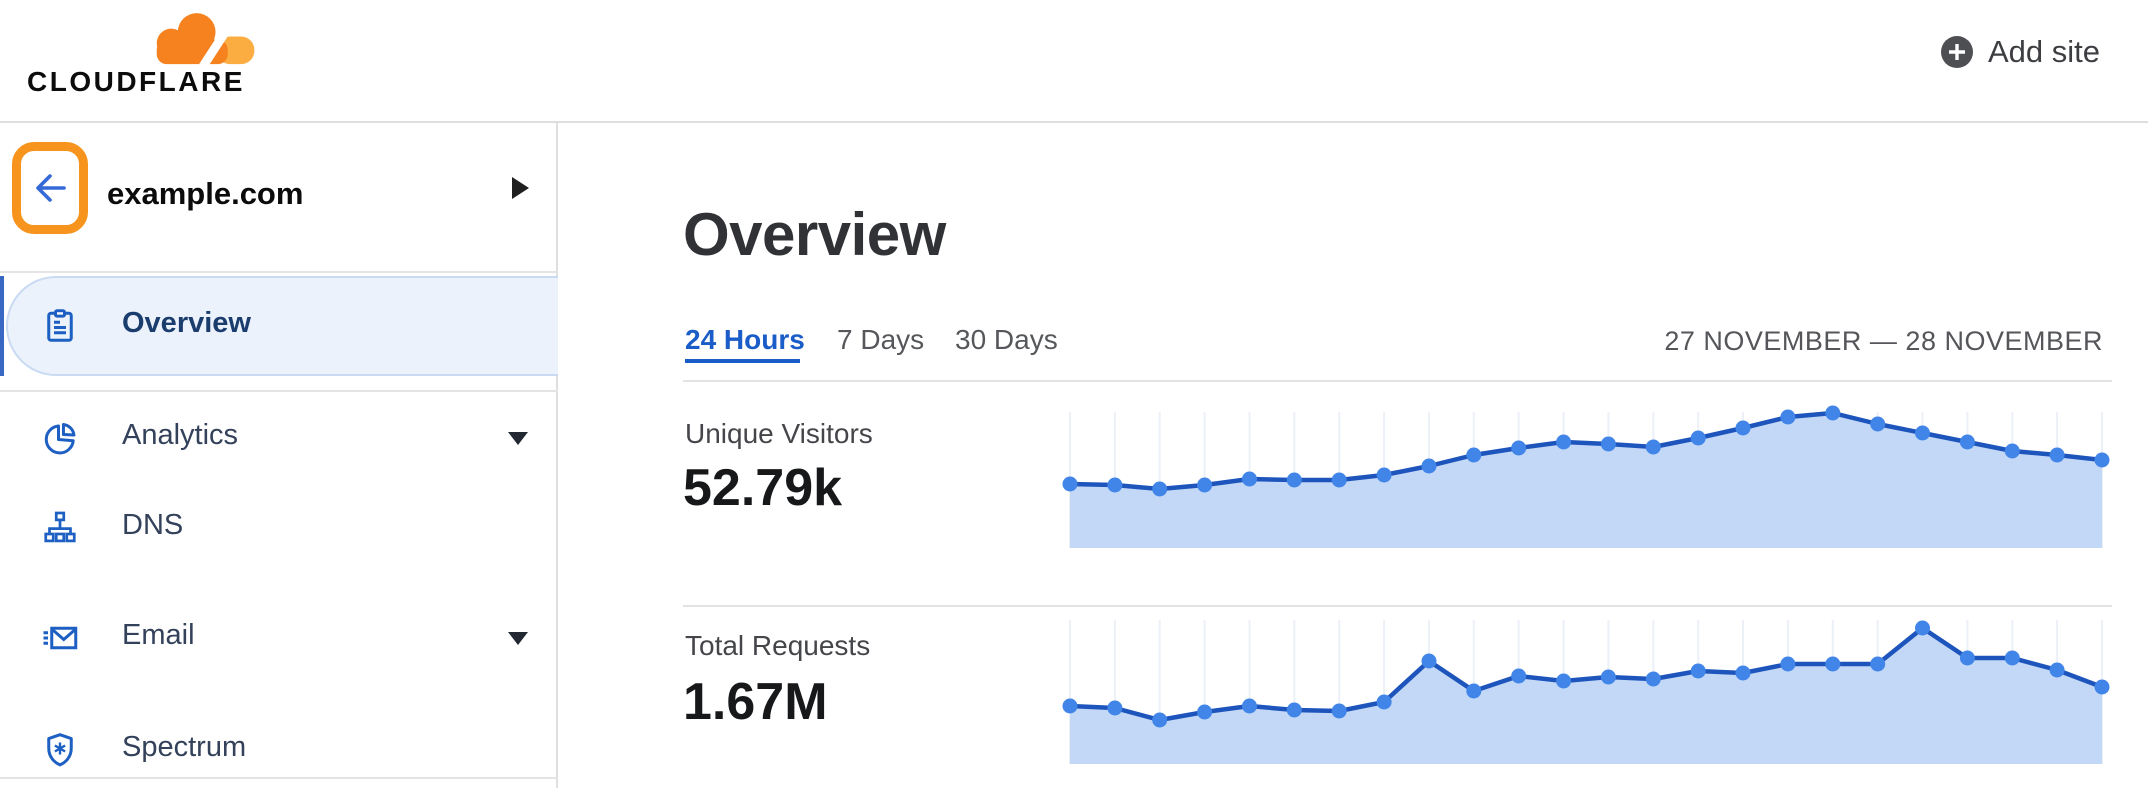  I want to click on pie-chart-icon, so click(60, 439).